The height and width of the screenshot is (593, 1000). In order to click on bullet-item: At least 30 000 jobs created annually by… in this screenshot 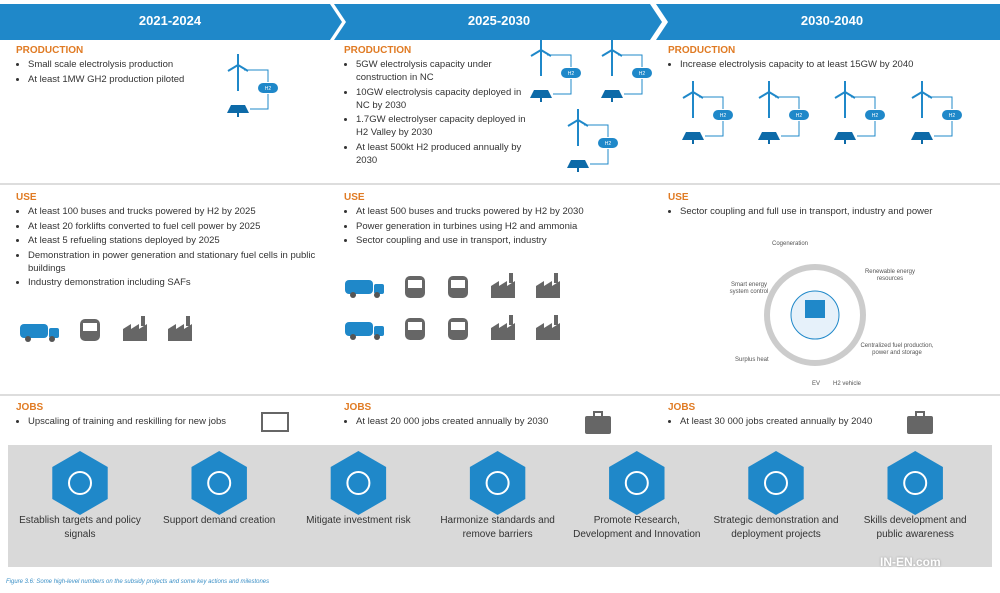, I will do `click(820, 421)`.